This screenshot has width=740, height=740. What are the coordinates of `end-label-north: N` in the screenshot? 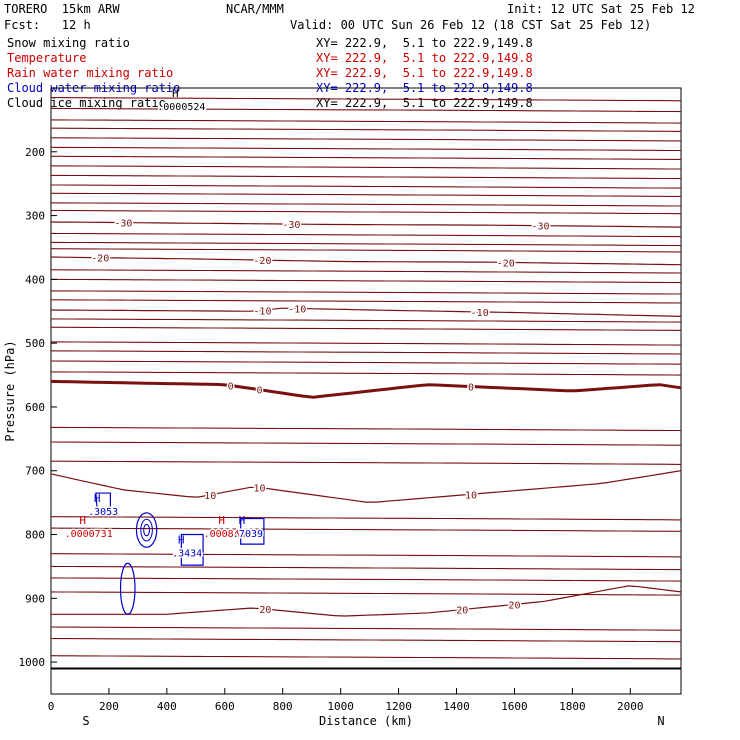 It's located at (660, 721).